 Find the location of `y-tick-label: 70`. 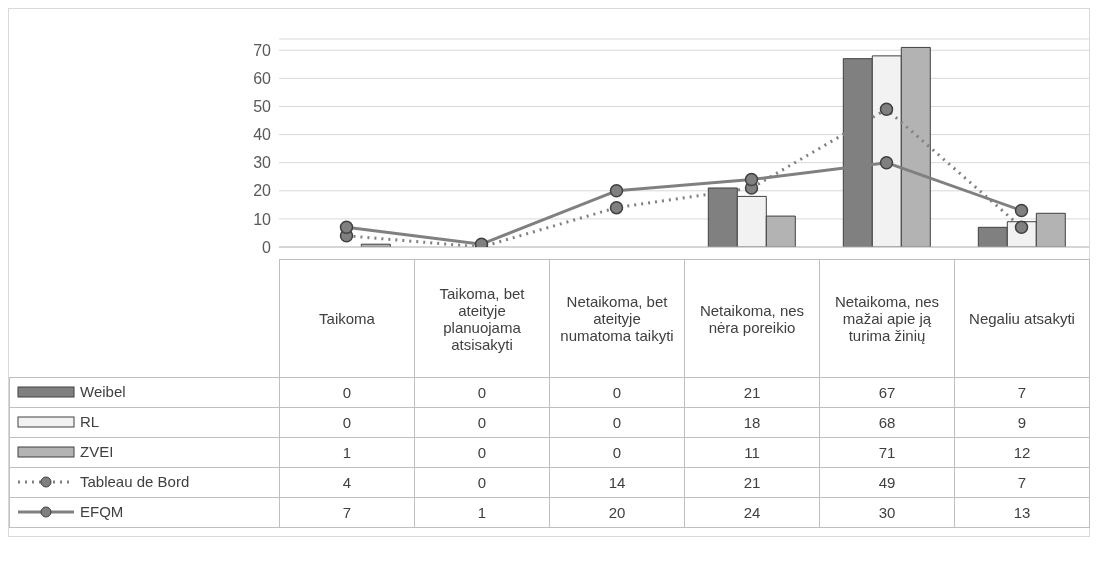

y-tick-label: 70 is located at coordinates (262, 50).